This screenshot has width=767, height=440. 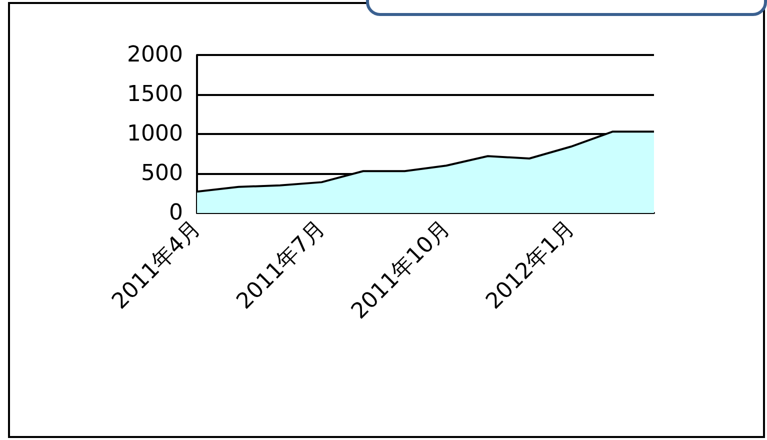 What do you see at coordinates (162, 173) in the screenshot?
I see `y-tick-label: 500` at bounding box center [162, 173].